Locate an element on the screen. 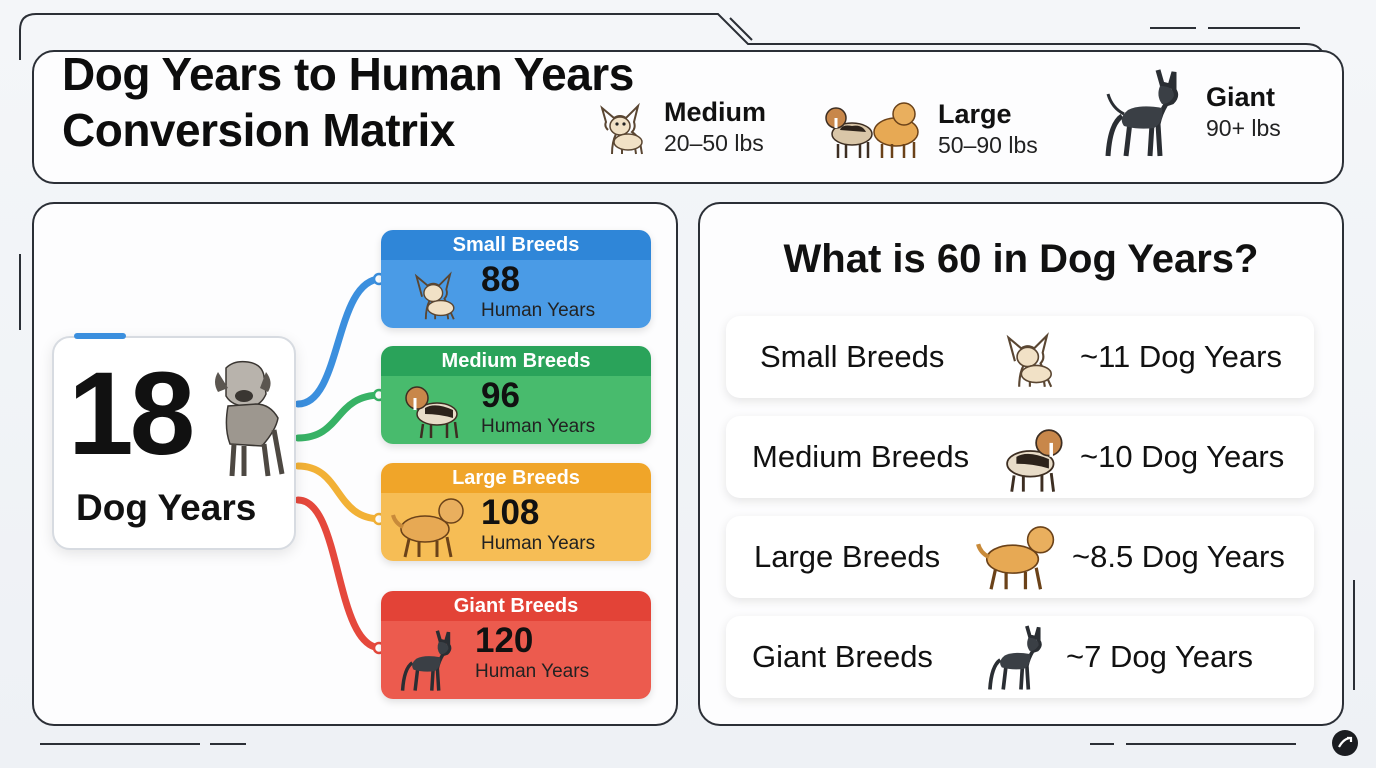  row-result: ~7 Dog Years is located at coordinates (1160, 656).